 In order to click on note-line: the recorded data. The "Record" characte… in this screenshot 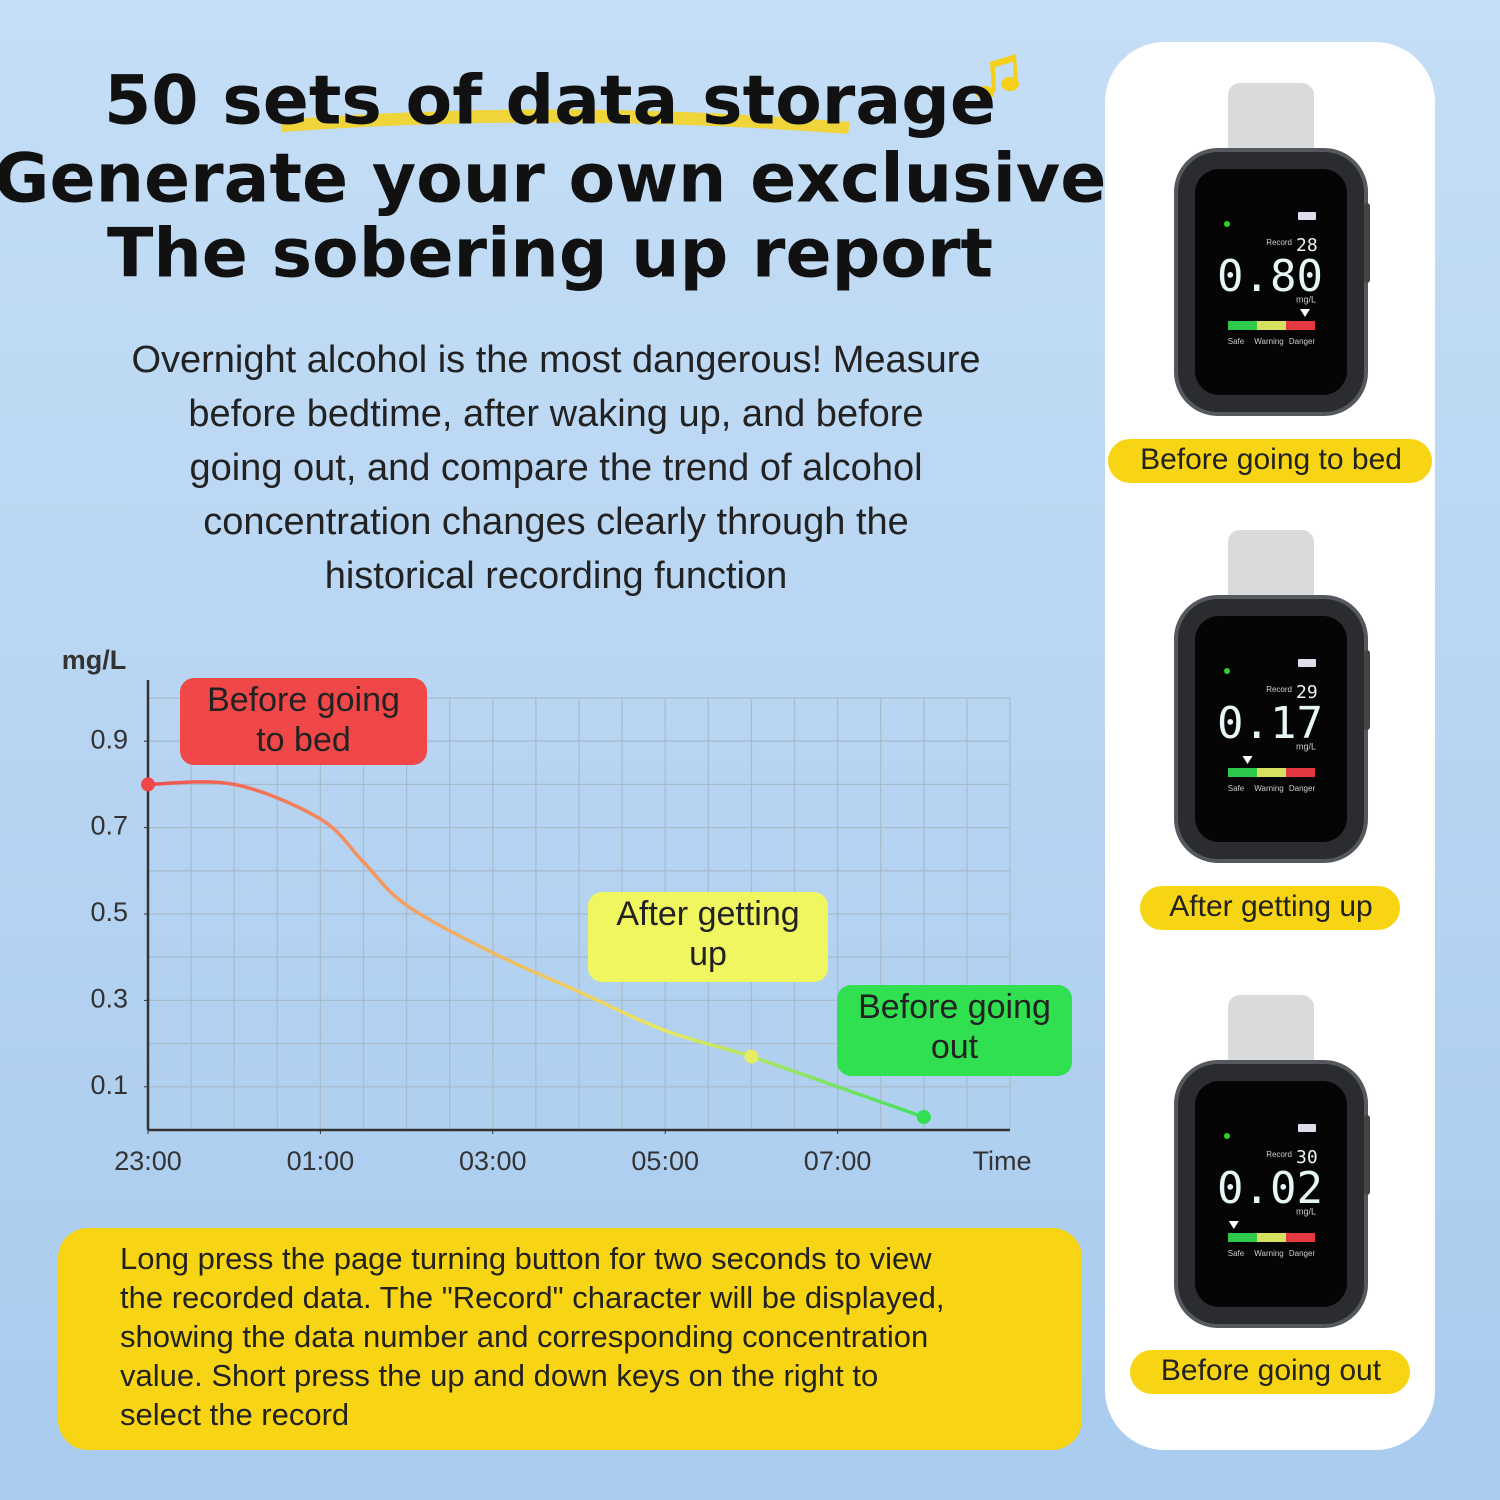, I will do `click(532, 1297)`.